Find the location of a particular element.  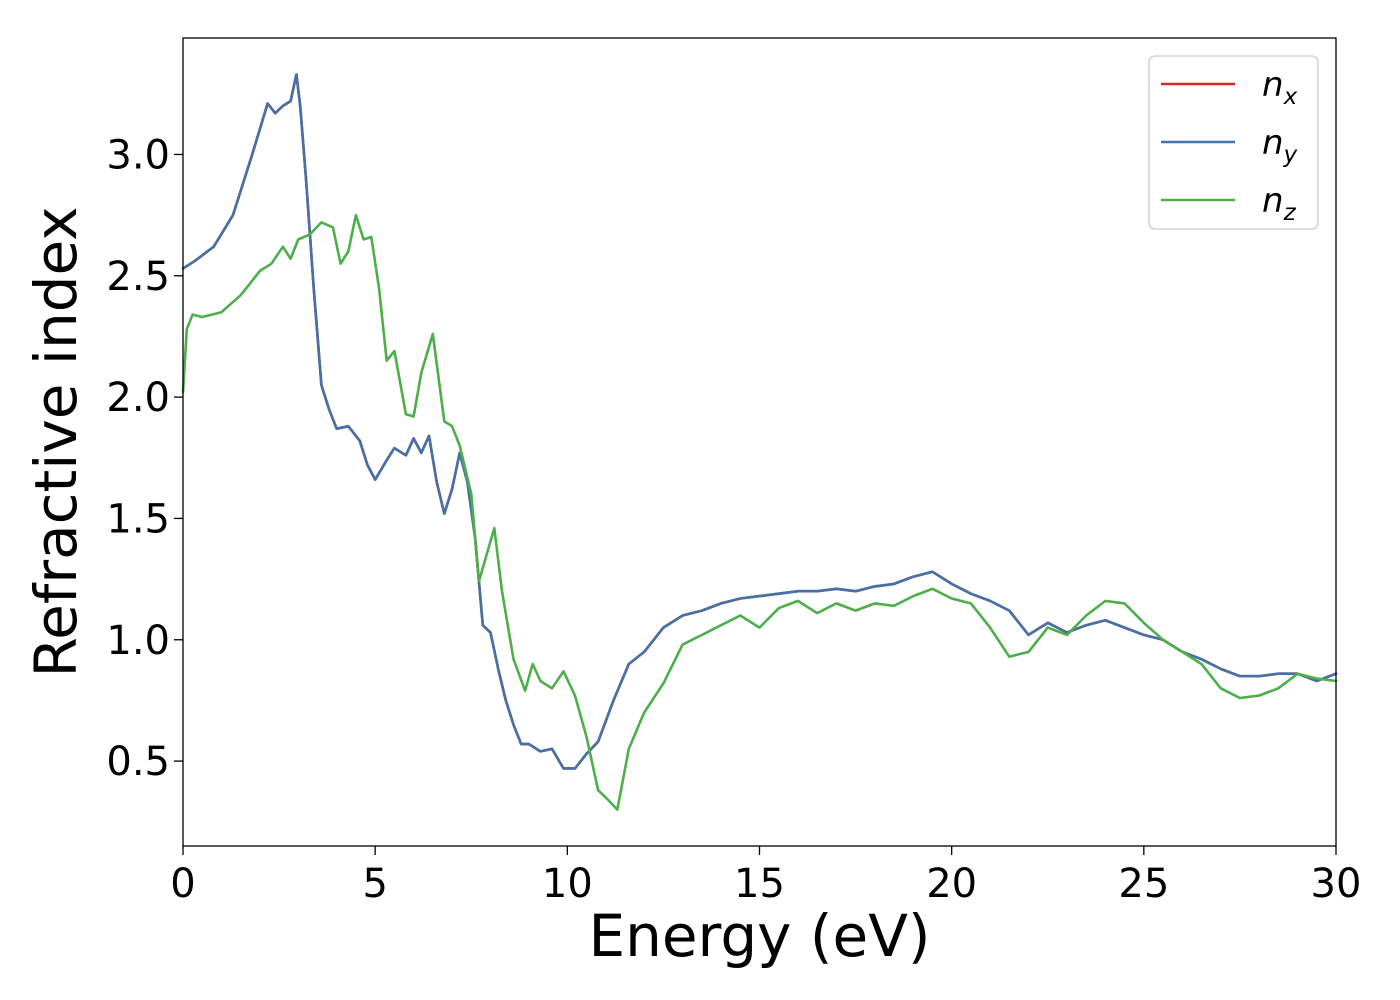

x-tick-label: 5 is located at coordinates (374, 884).